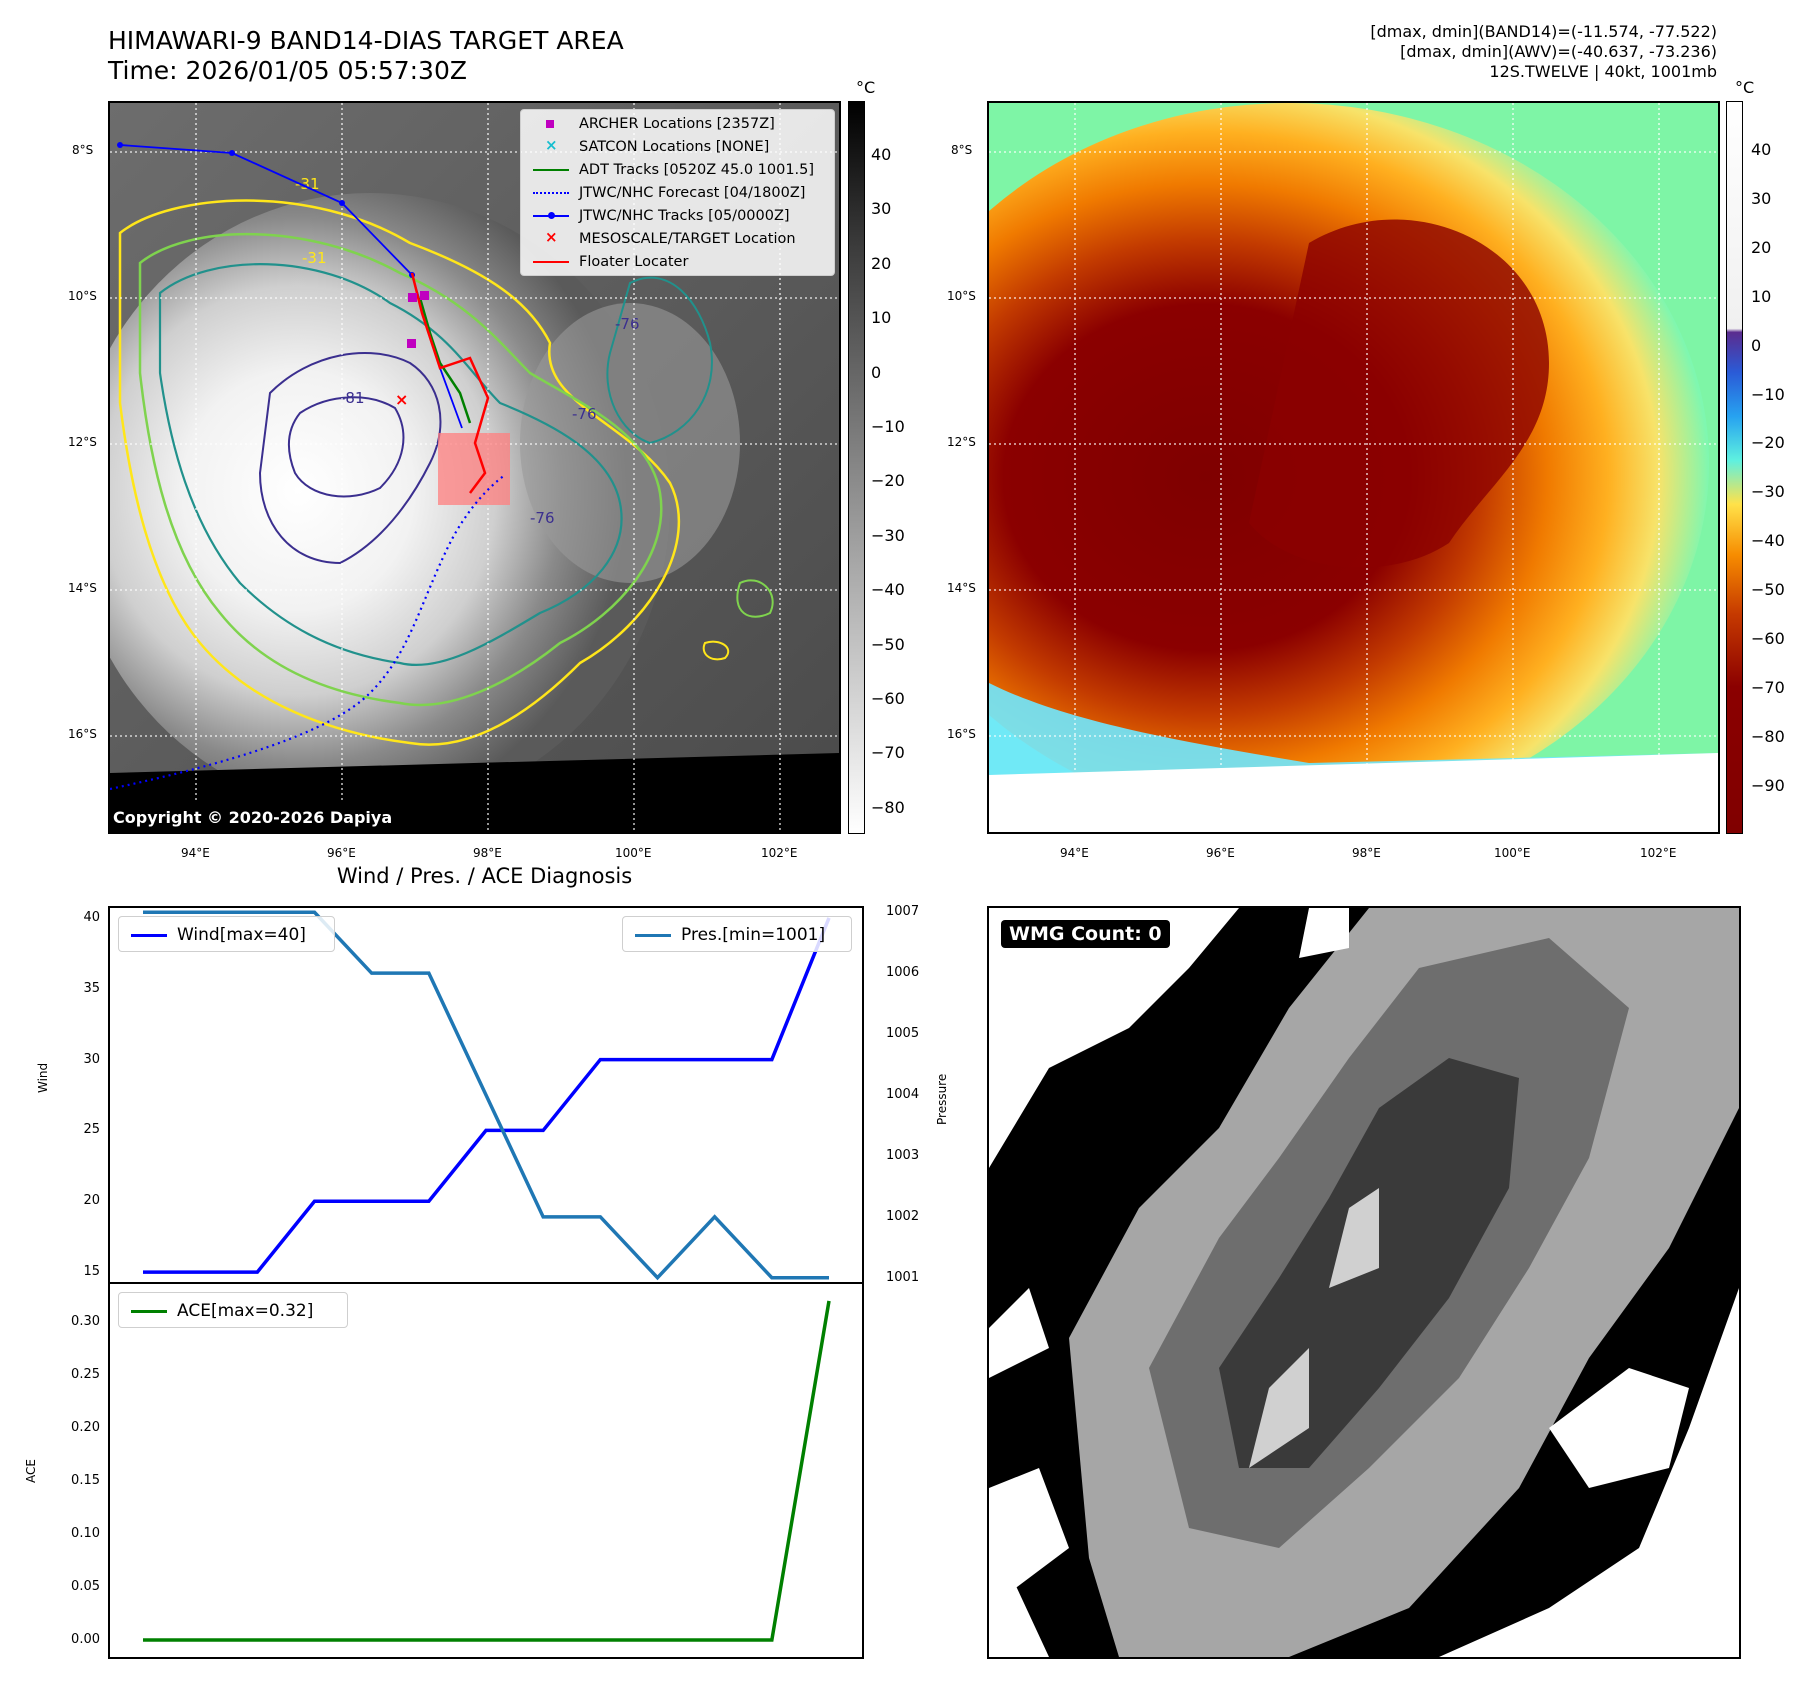 The image size is (1801, 1690). Describe the element at coordinates (85, 1481) in the screenshot. I see `ace-tick: 0.15` at that location.